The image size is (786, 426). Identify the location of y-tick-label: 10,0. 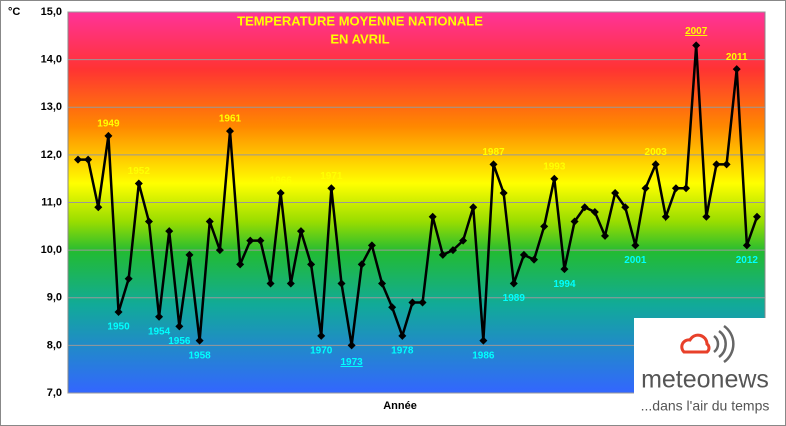
(51, 250).